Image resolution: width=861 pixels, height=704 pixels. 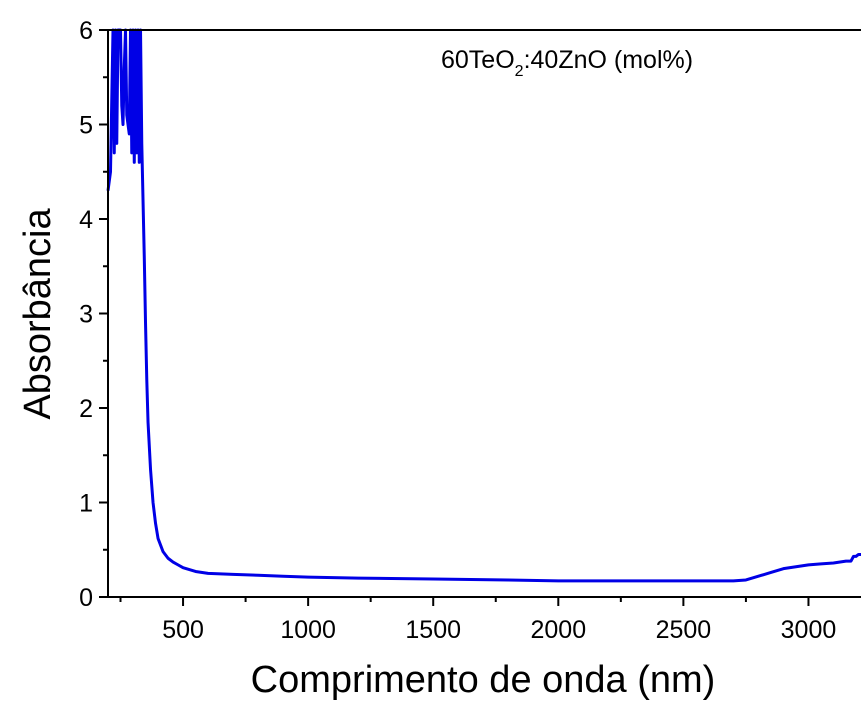 I want to click on composition-annotation: 60TeO2:40ZnO (mol%), so click(x=567, y=63).